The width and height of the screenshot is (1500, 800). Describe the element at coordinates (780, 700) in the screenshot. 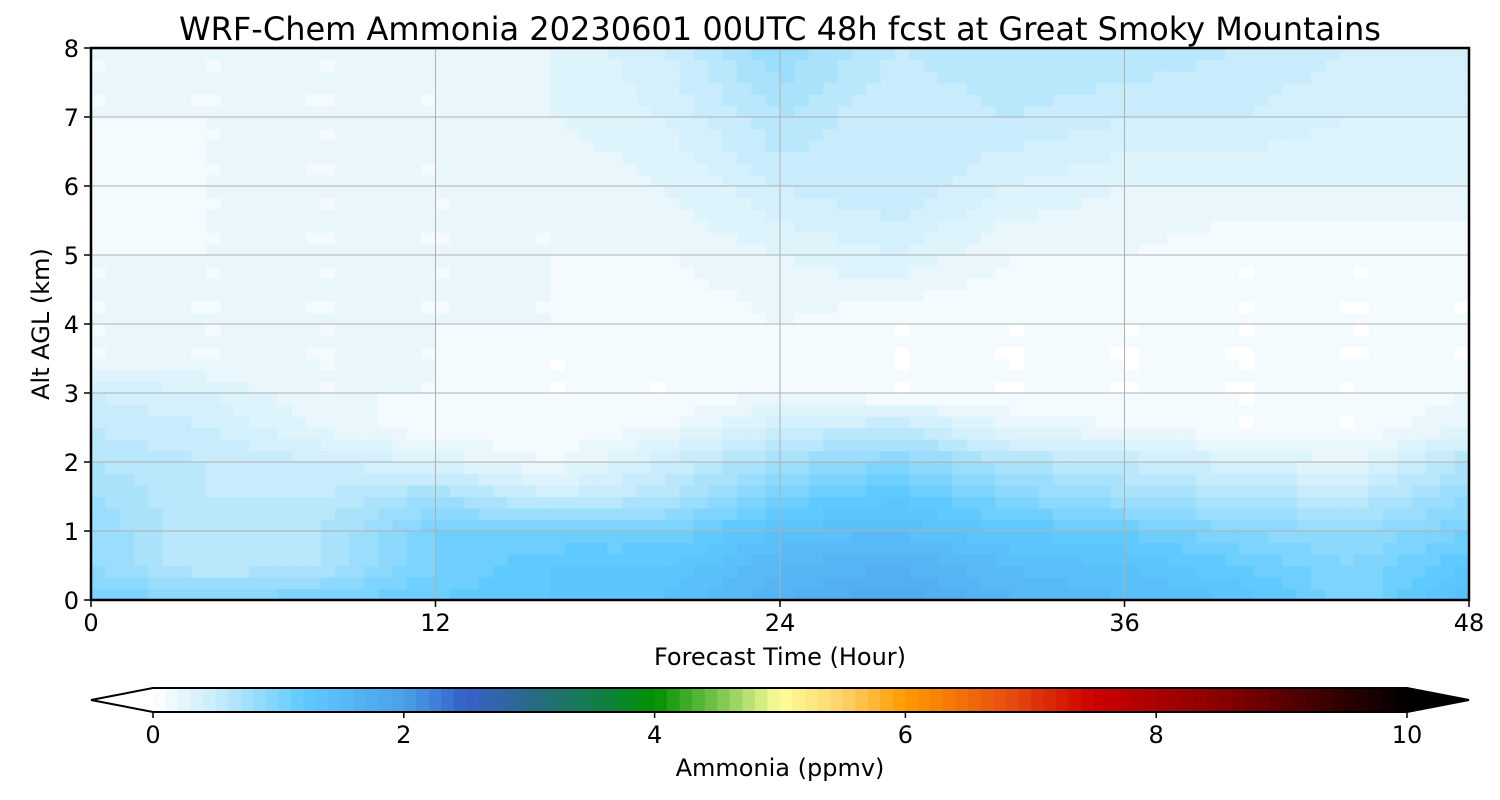

I see `colorbar` at that location.